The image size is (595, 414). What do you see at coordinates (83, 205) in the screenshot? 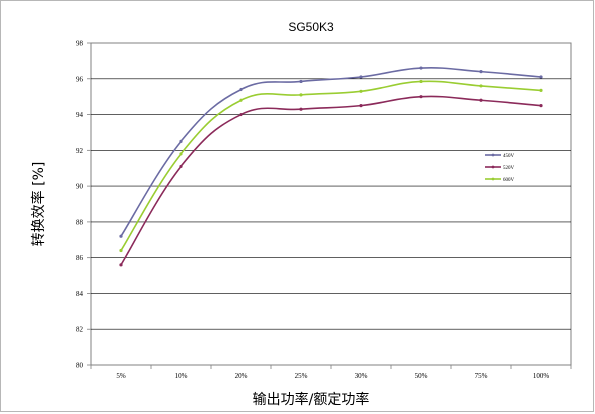
I see `y-tick-labels: 80 82 84 86 88 90 92 94 96 98` at bounding box center [83, 205].